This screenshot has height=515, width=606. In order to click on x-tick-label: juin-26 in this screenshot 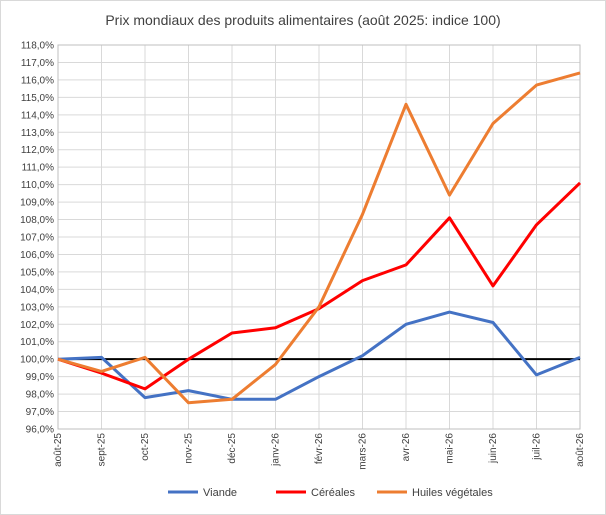, I will do `click(493, 448)`.